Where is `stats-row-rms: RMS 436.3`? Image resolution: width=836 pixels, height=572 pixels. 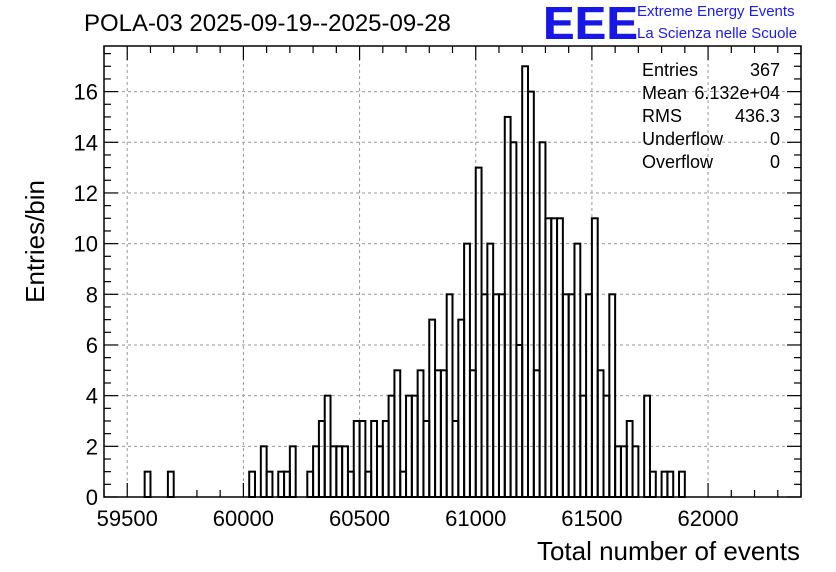
stats-row-rms: RMS 436.3 is located at coordinates (711, 117).